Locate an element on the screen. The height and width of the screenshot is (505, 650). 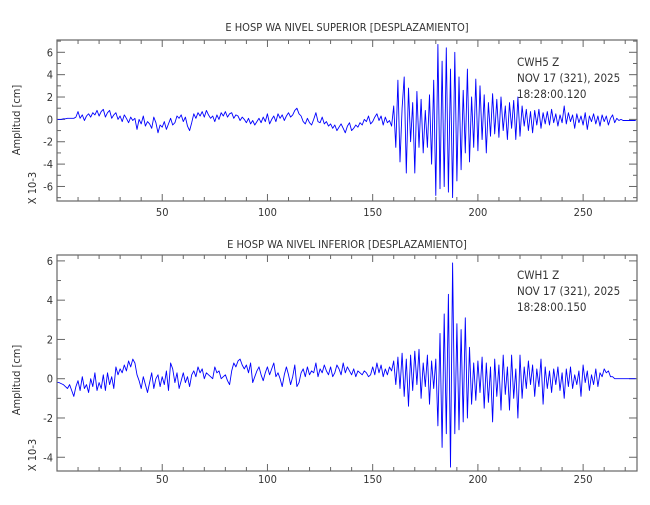
station-annotation: 18:28:00.120 is located at coordinates (552, 94).